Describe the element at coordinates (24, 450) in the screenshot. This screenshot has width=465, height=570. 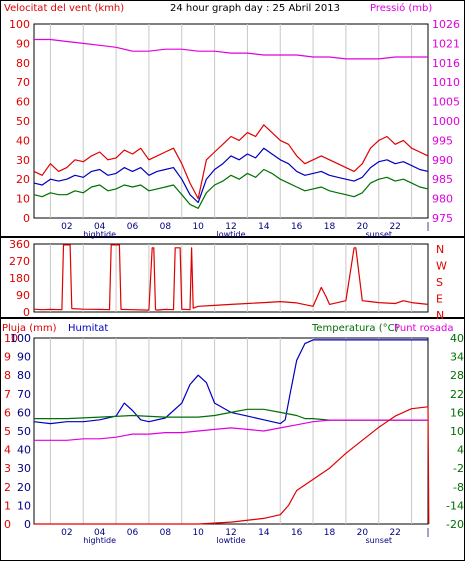
I see `humidity-y-tick: 40` at that location.